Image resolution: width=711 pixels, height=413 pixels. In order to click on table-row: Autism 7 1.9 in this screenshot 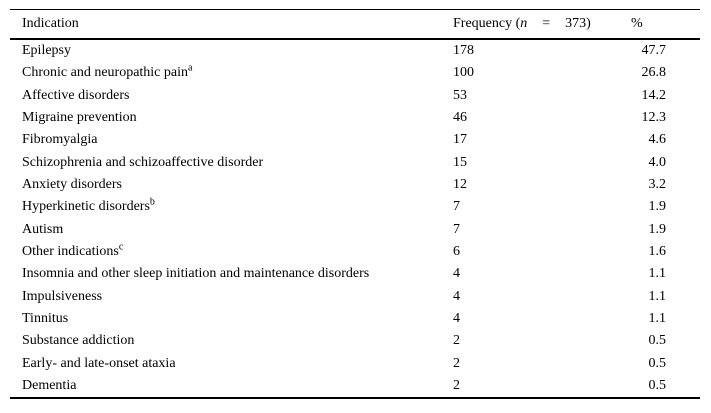, I will do `click(355, 230)`.